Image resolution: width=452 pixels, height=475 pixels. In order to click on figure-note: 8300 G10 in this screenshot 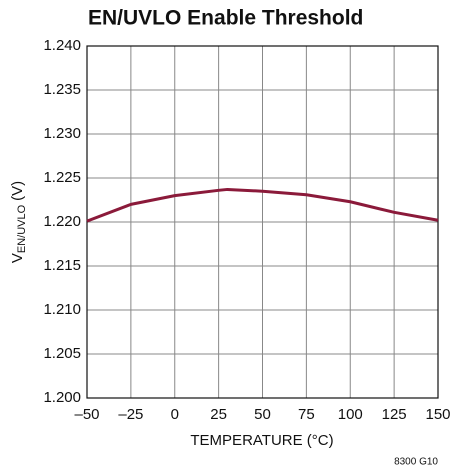, I will do `click(416, 462)`.